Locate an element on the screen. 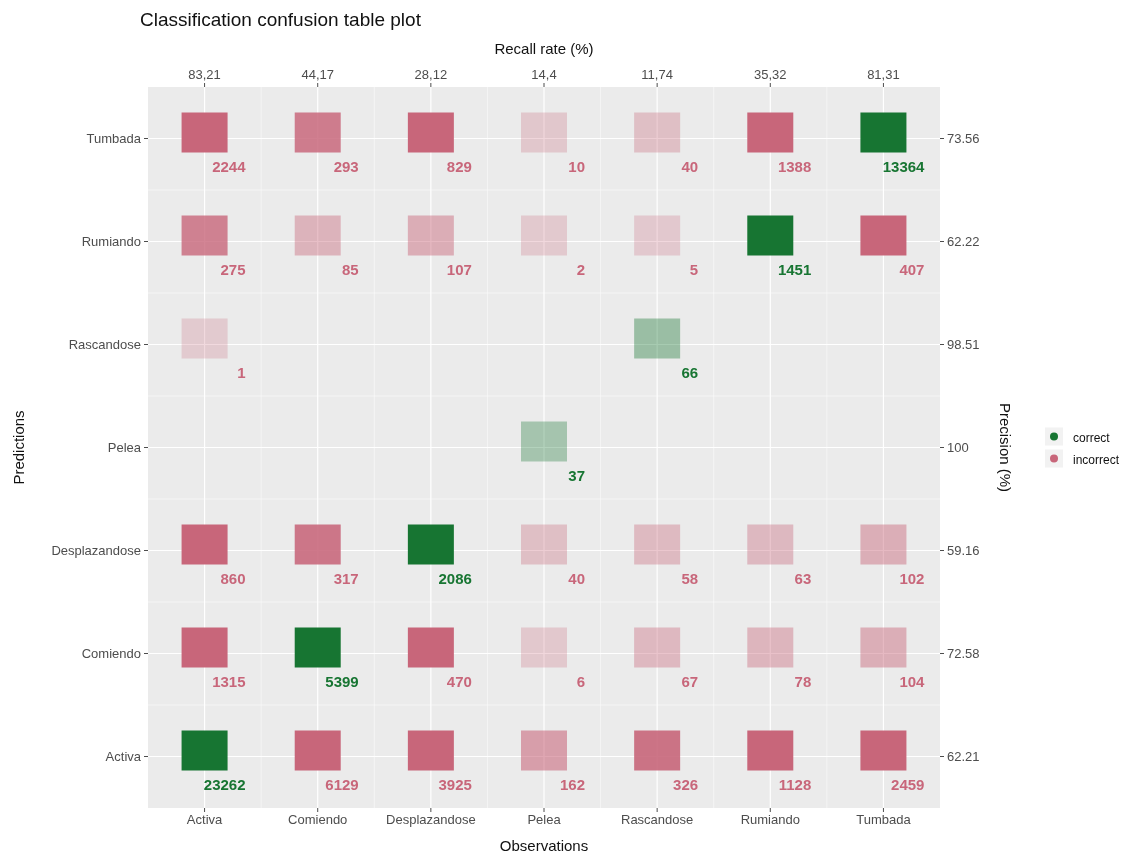  y-tick-label: Desplazandose is located at coordinates (96, 550).